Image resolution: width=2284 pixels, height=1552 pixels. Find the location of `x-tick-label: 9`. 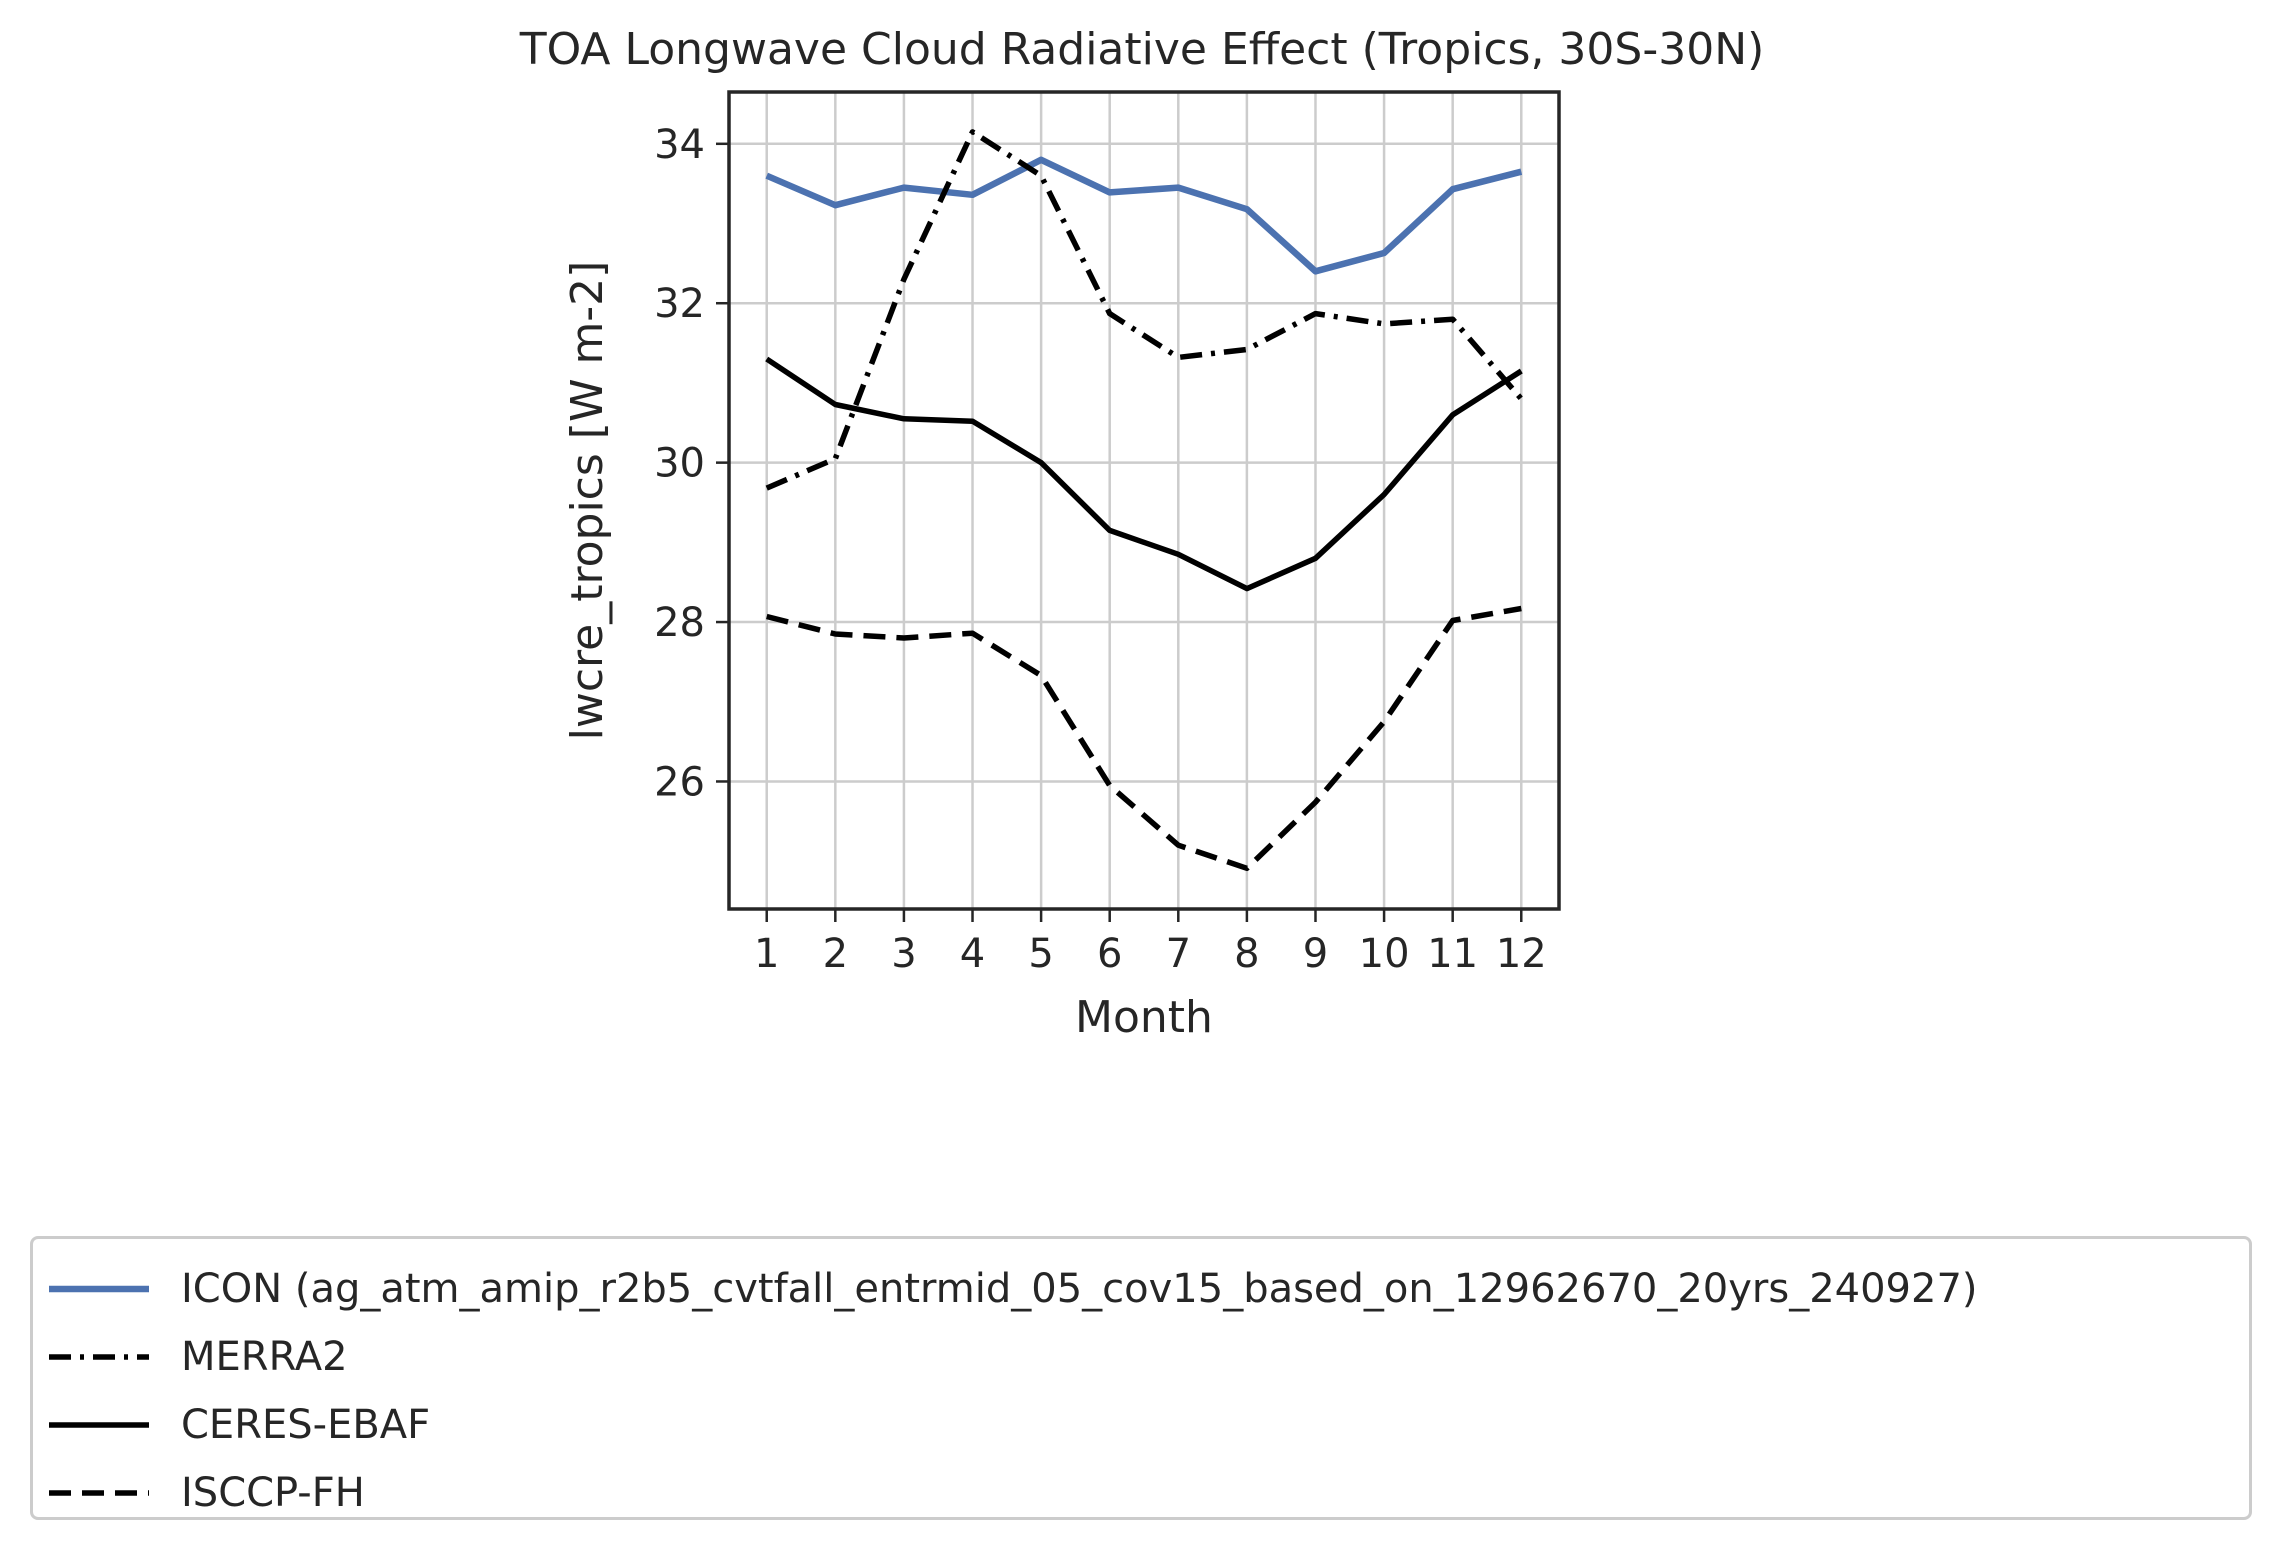

x-tick-label: 9 is located at coordinates (1315, 954).